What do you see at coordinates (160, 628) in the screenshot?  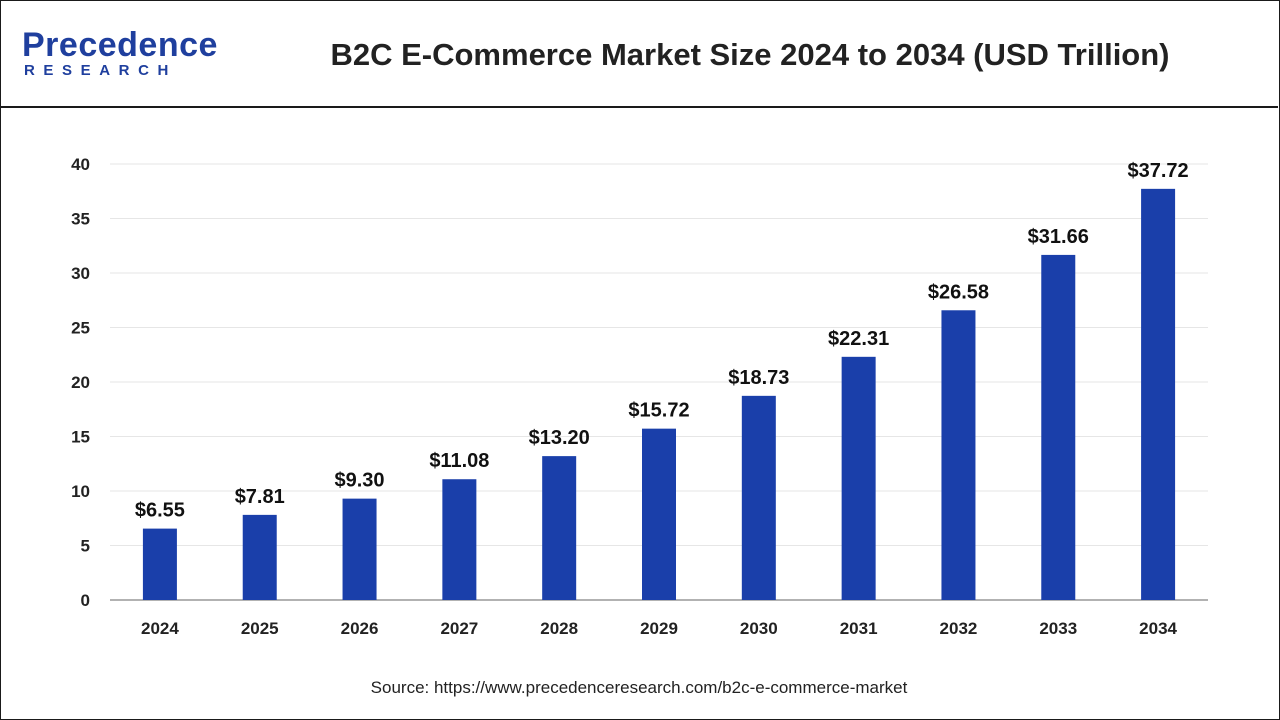 I see `x-tick-label: 2024` at bounding box center [160, 628].